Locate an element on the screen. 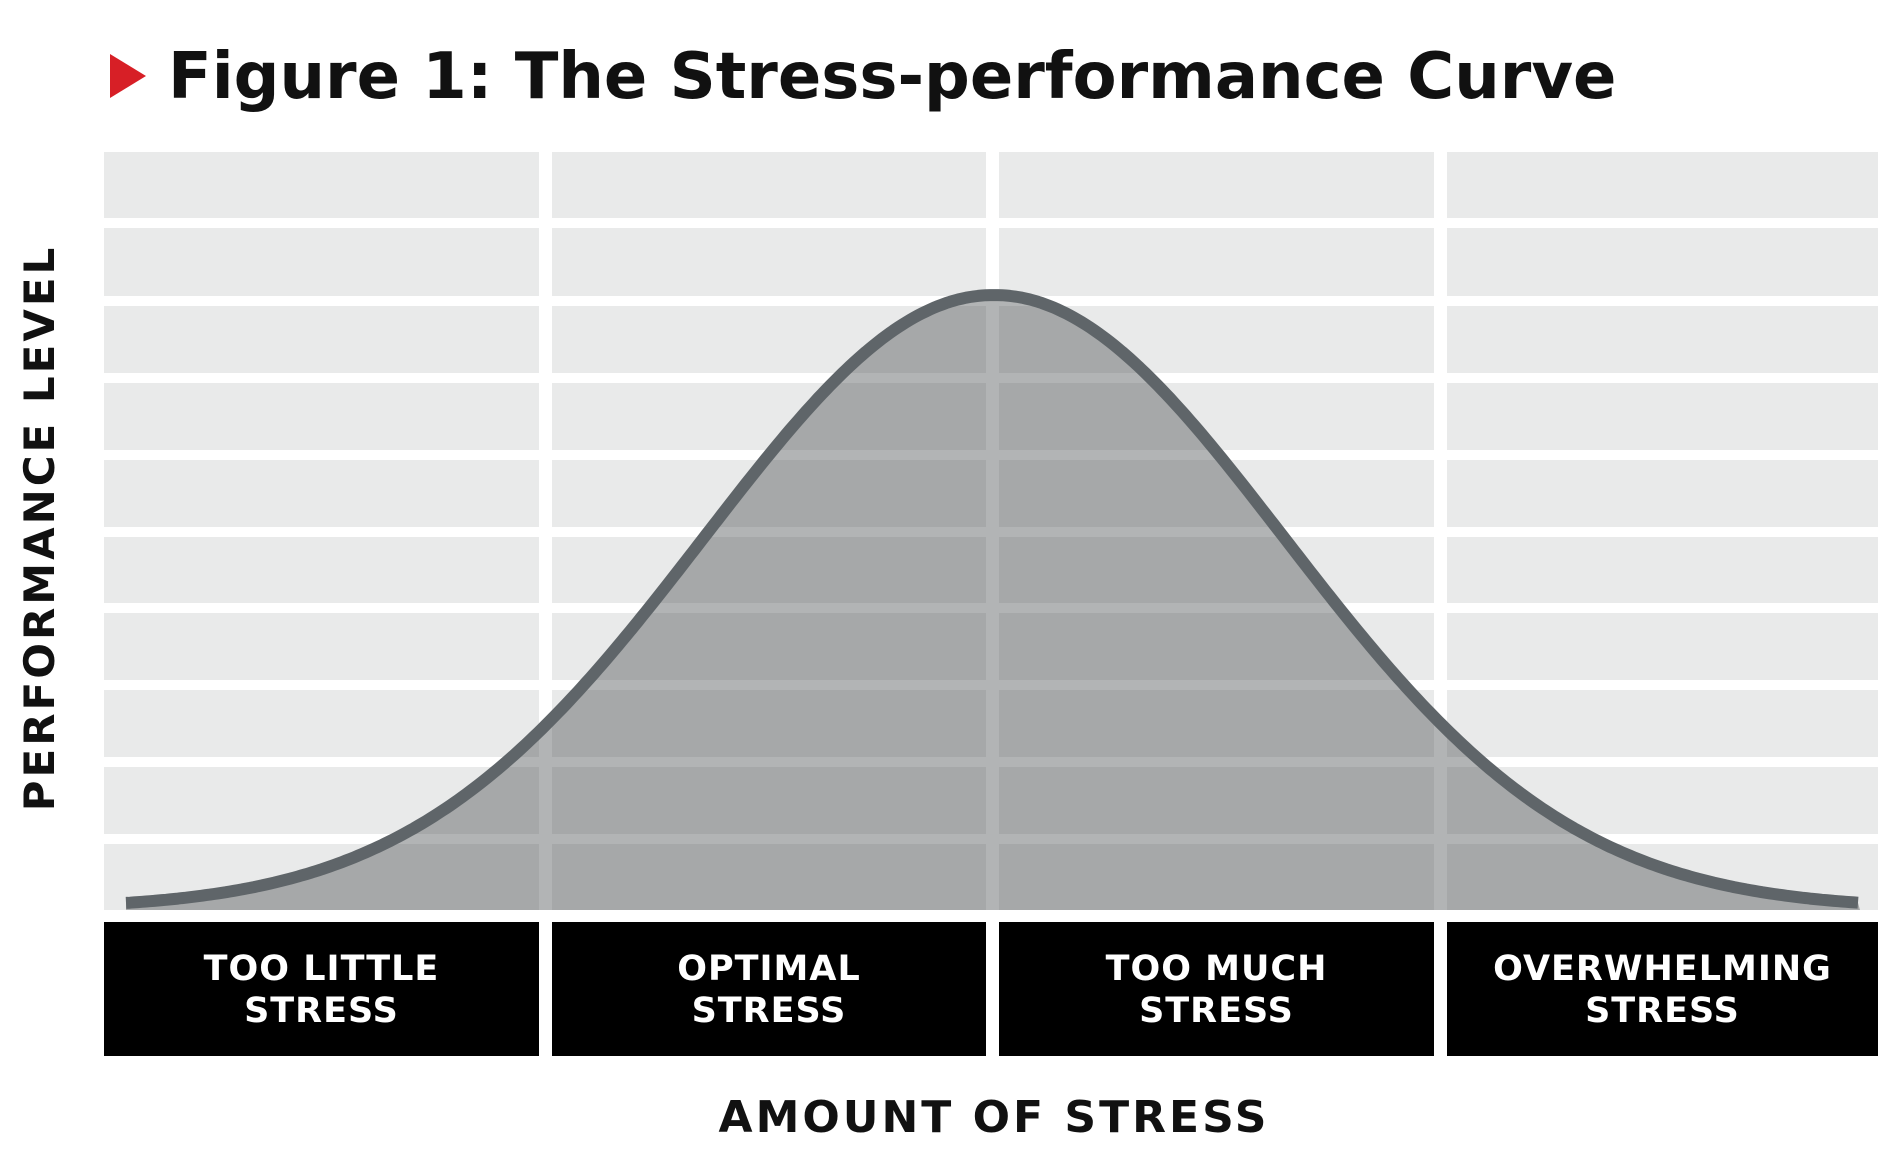 Image resolution: width=1878 pixels, height=1152 pixels. title-marker is located at coordinates (128, 76).